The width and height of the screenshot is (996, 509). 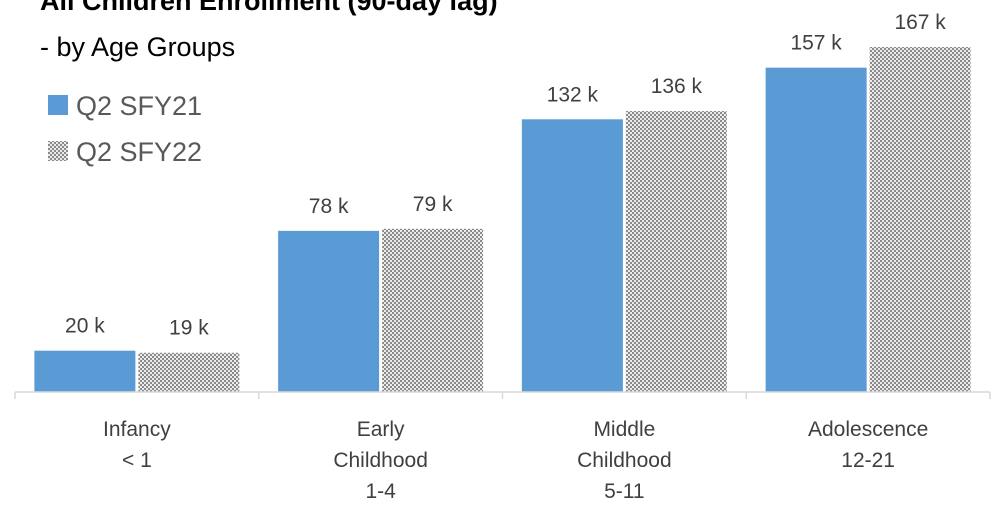 What do you see at coordinates (502, 395) in the screenshot?
I see `x-axis-ticks` at bounding box center [502, 395].